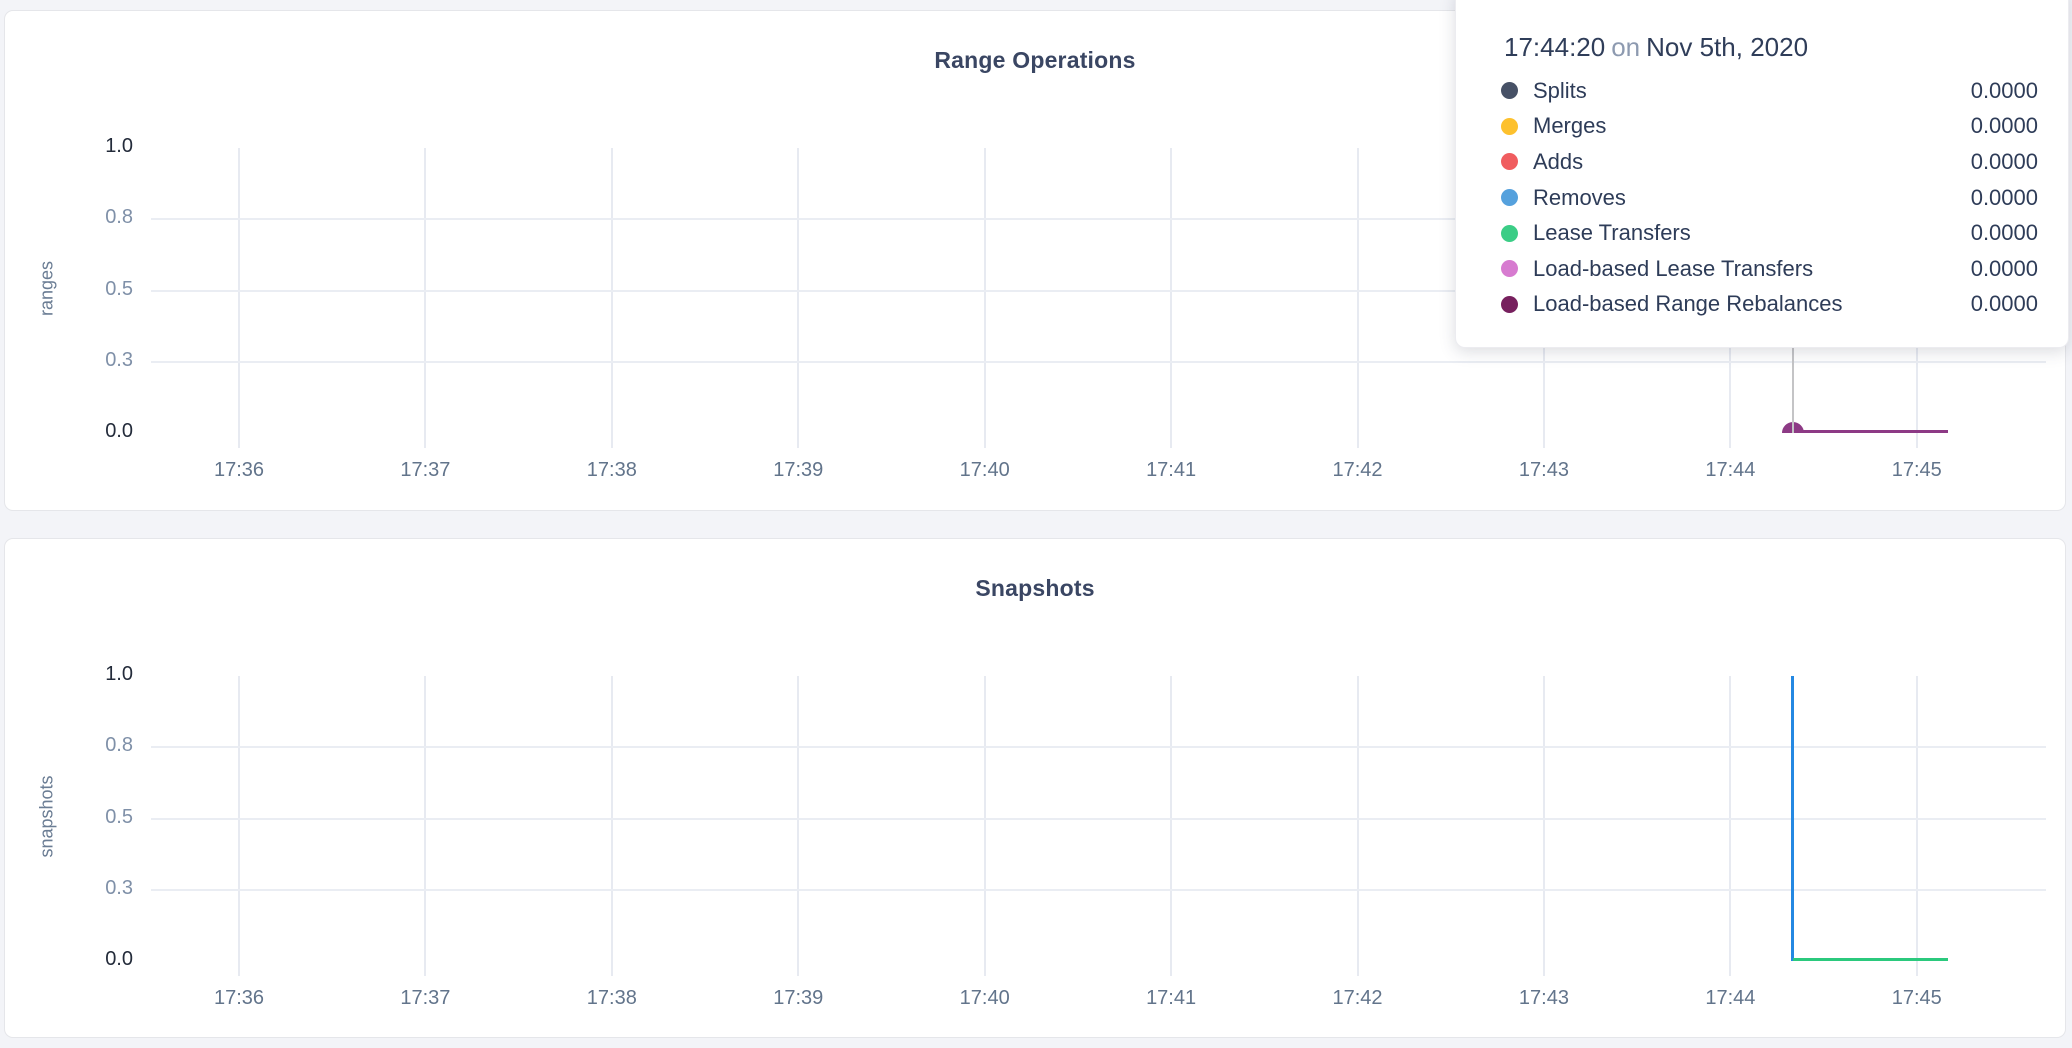 The width and height of the screenshot is (2072, 1048). I want to click on series-name: Splits, so click(1560, 90).